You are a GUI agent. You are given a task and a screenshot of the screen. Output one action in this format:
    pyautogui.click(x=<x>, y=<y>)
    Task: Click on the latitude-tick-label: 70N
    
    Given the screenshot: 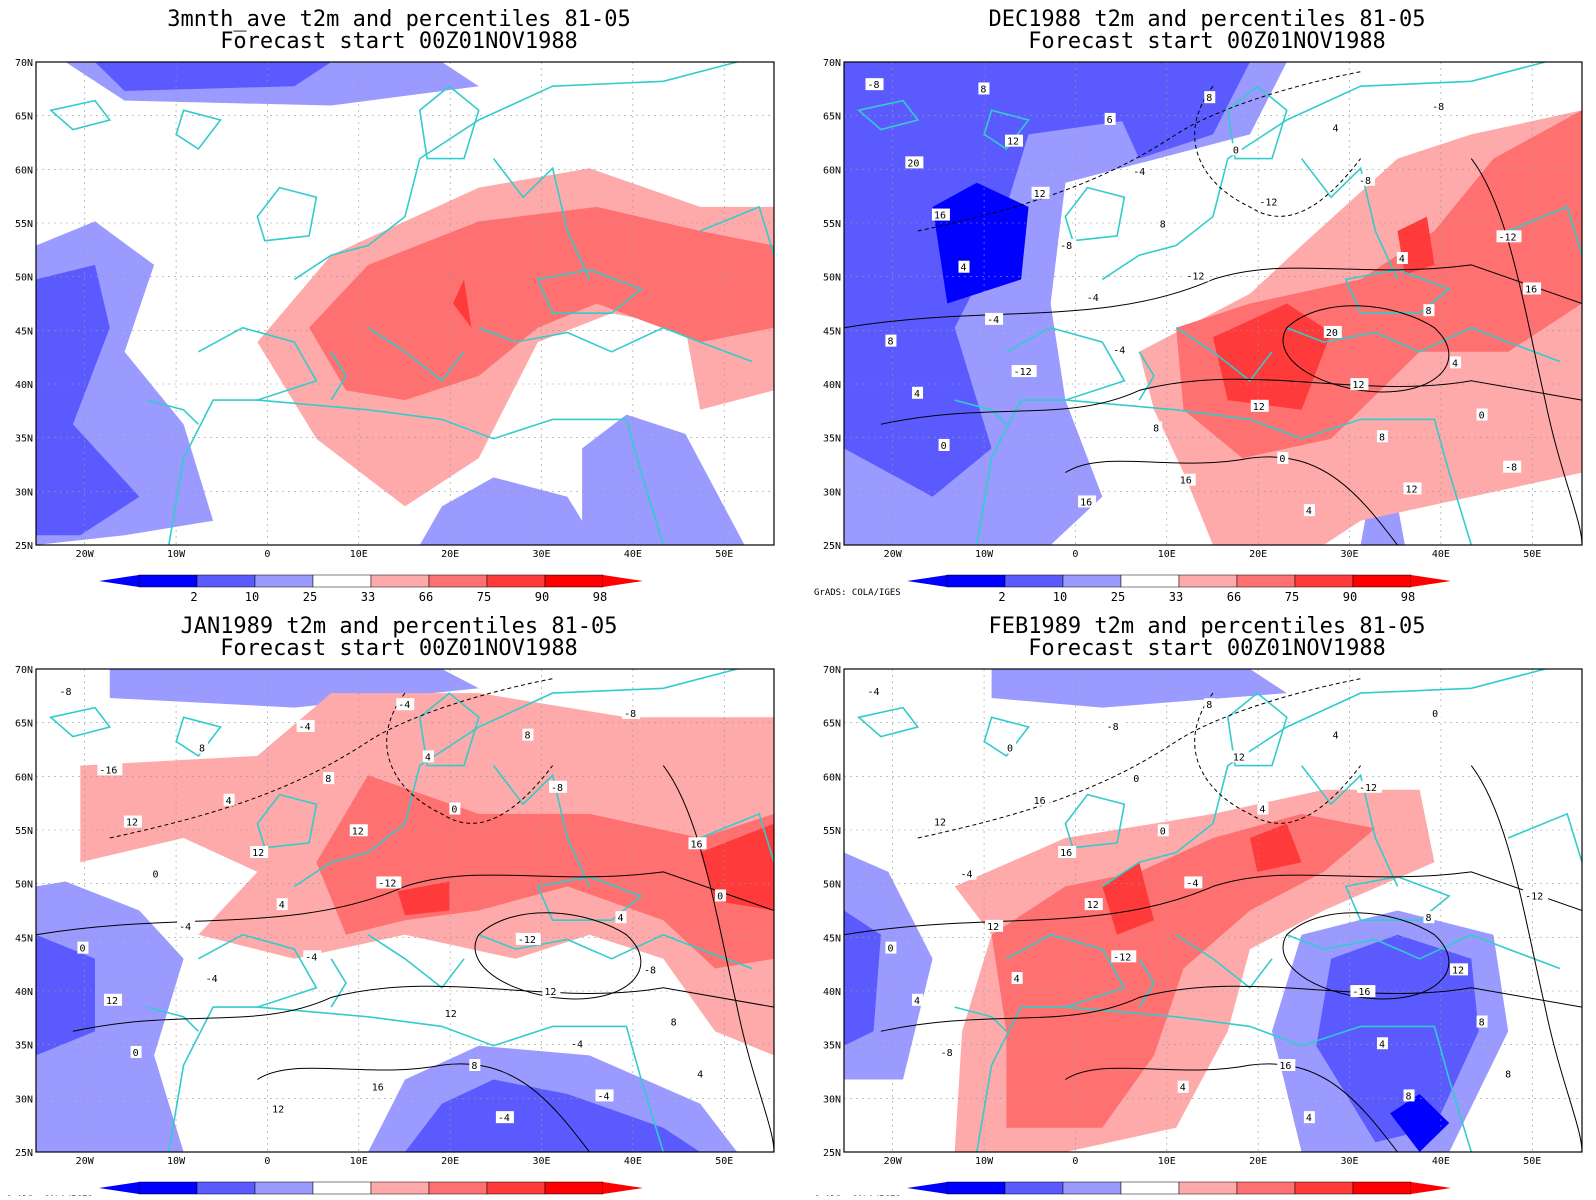 What is the action you would take?
    pyautogui.click(x=832, y=63)
    